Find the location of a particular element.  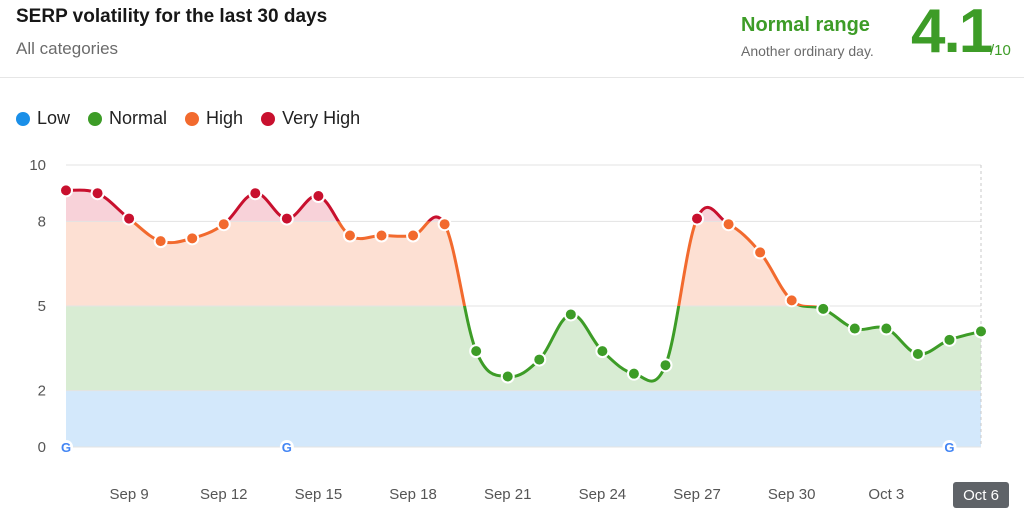

x-tick-label: Sep 12 is located at coordinates (224, 494).